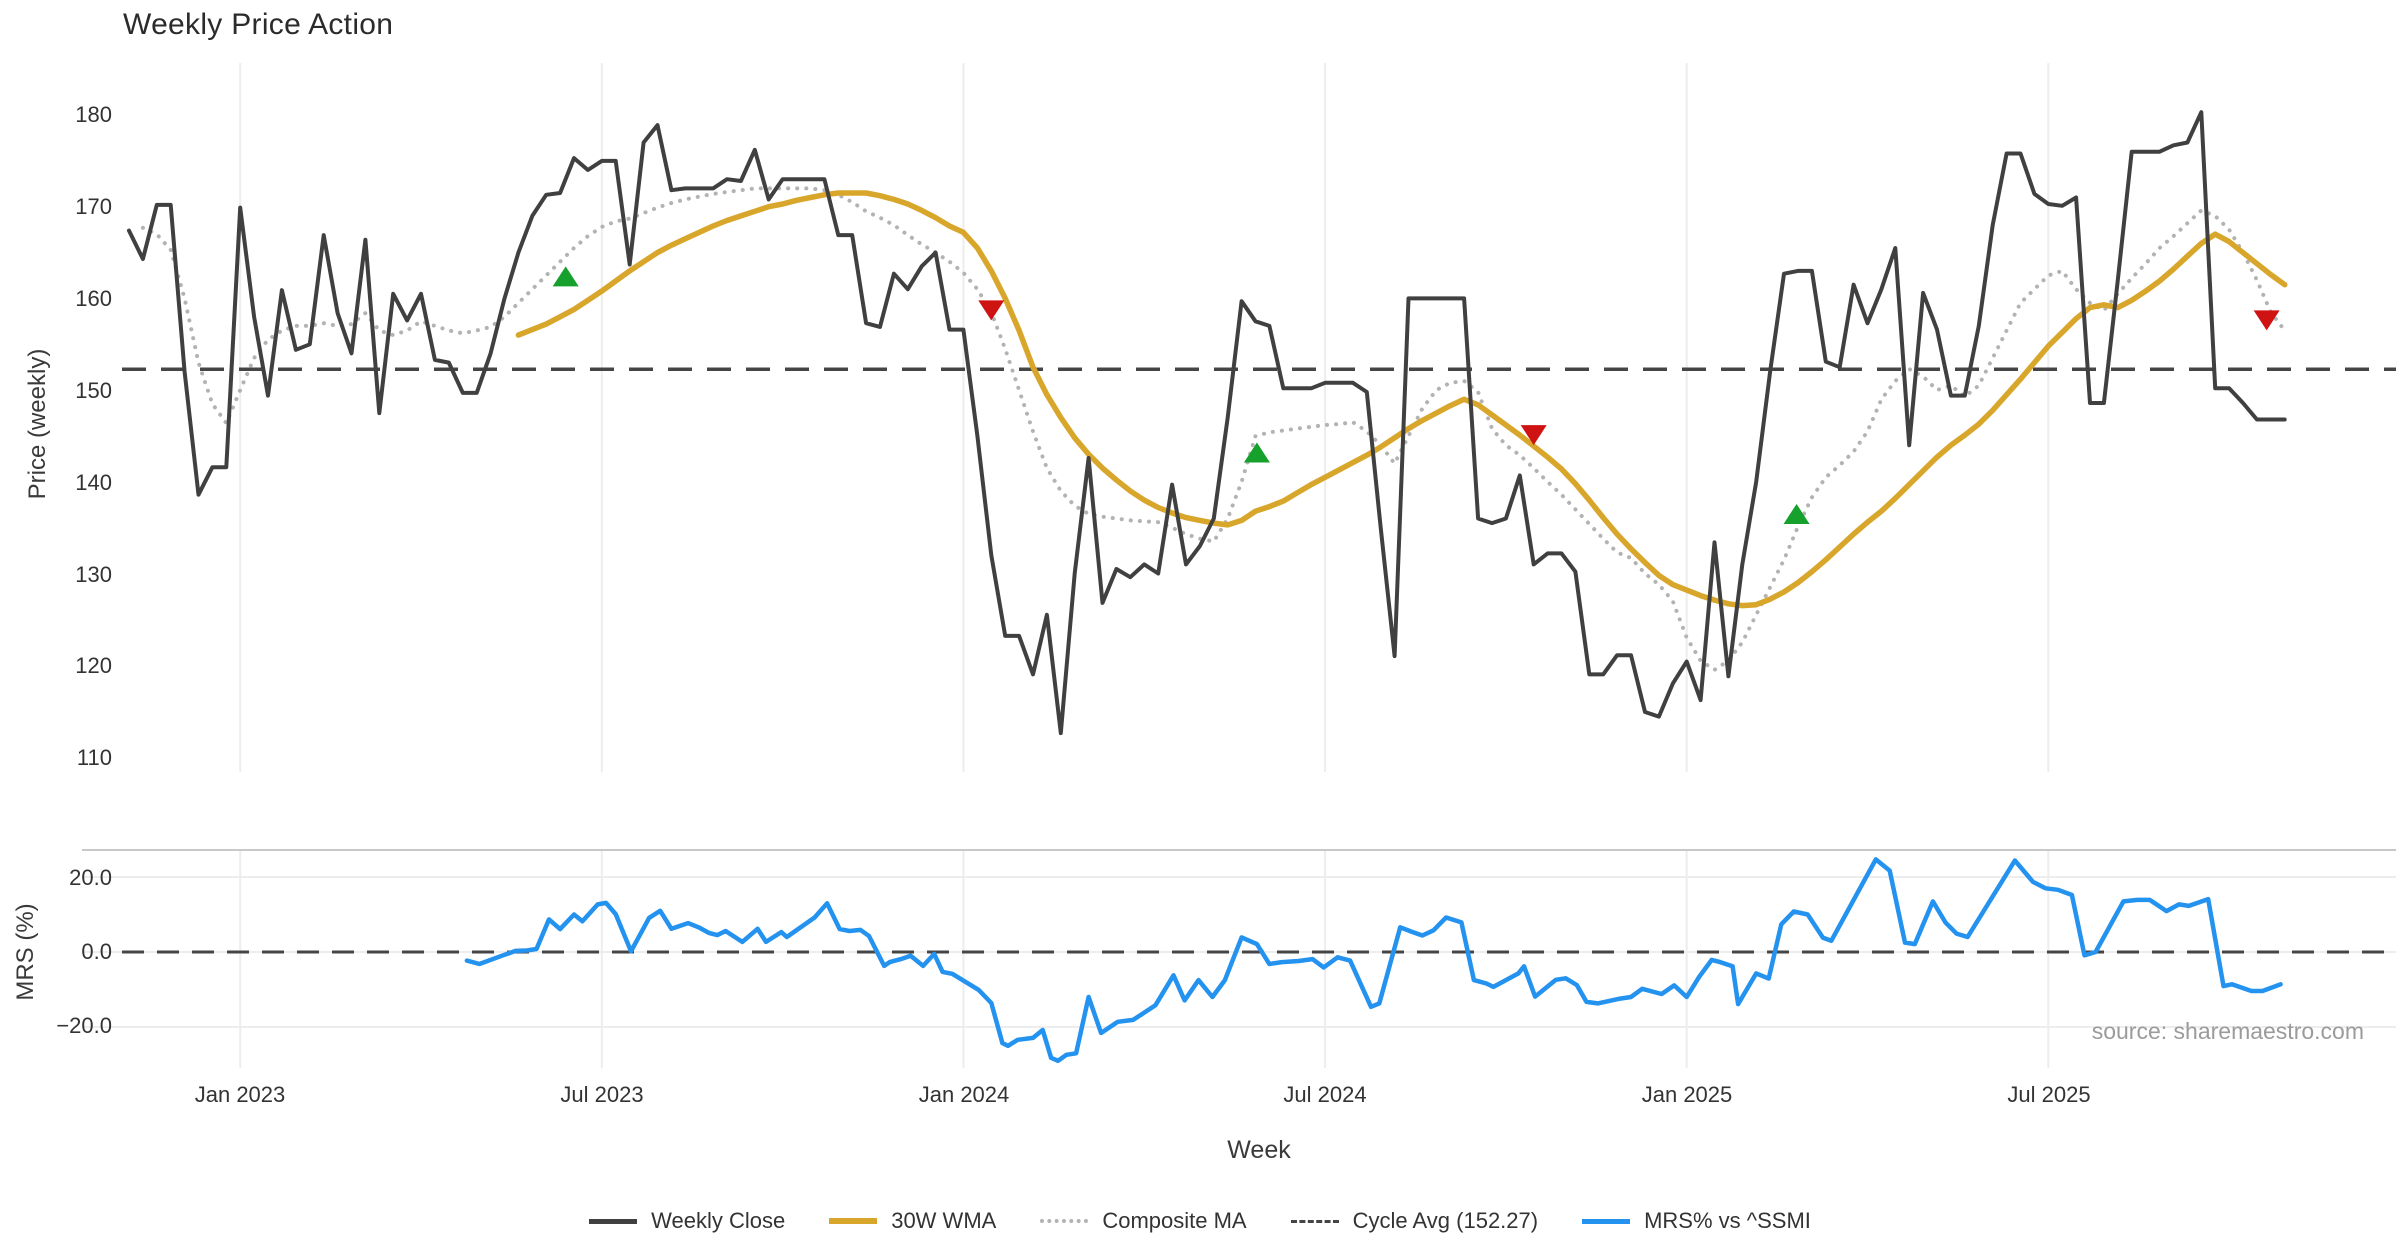 The width and height of the screenshot is (2400, 1260). What do you see at coordinates (1727, 1220) in the screenshot?
I see `legend-label: MRS% vs ^SSMI` at bounding box center [1727, 1220].